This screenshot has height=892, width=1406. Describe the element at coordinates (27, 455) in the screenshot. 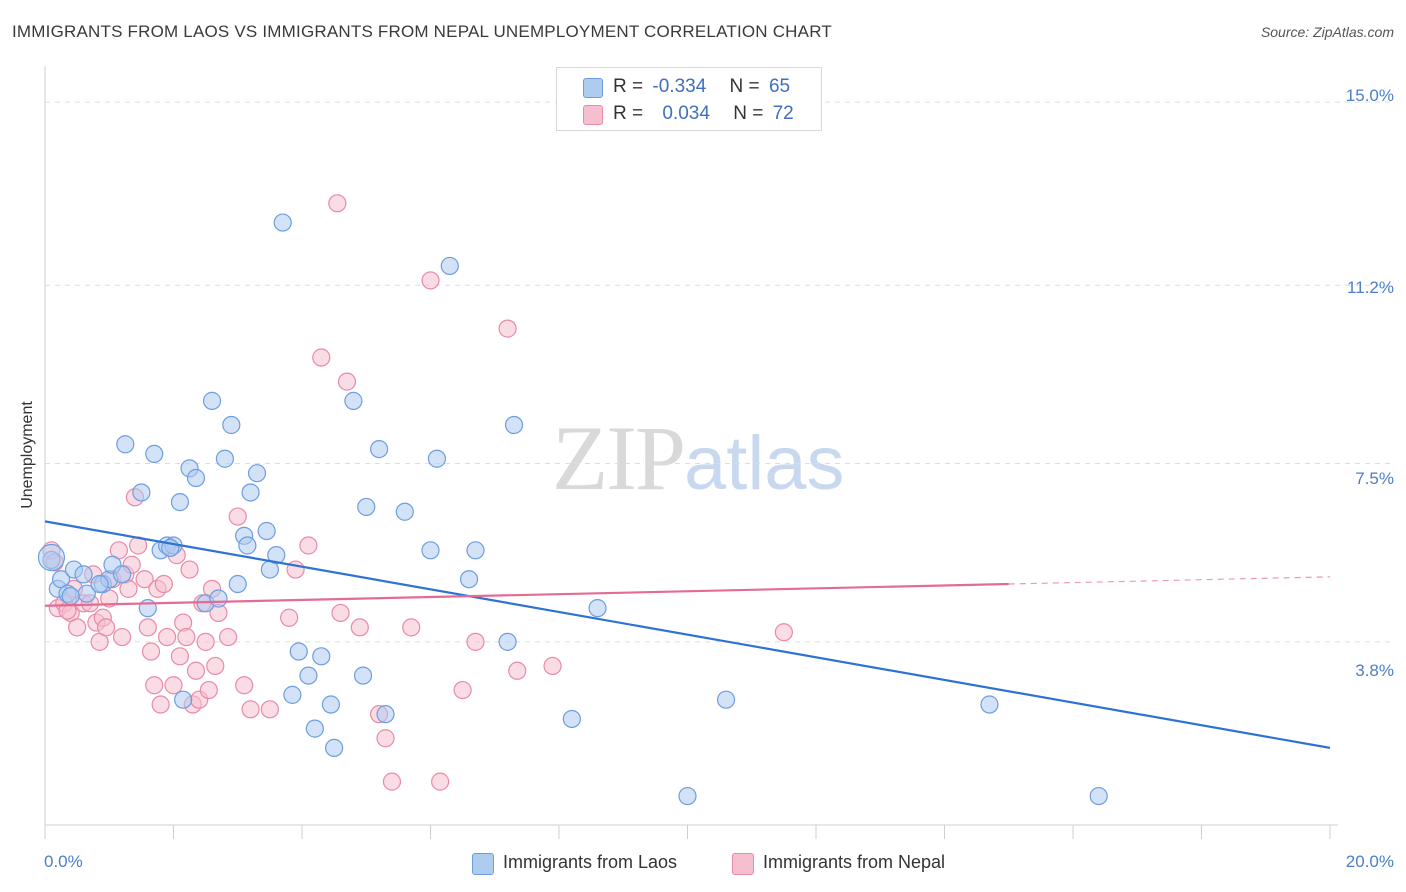

I see `y-axis-label: Unemployment` at that location.